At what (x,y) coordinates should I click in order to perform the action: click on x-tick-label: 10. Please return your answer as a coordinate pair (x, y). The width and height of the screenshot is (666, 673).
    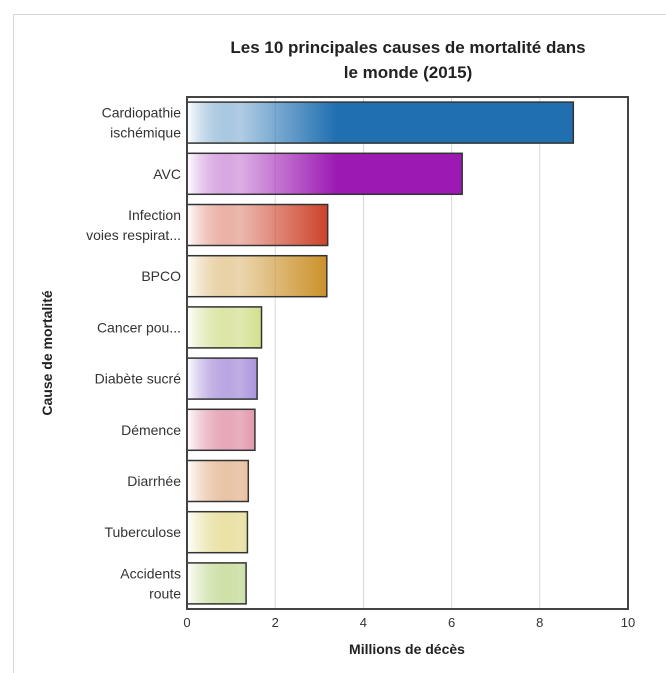
    Looking at the image, I should click on (628, 622).